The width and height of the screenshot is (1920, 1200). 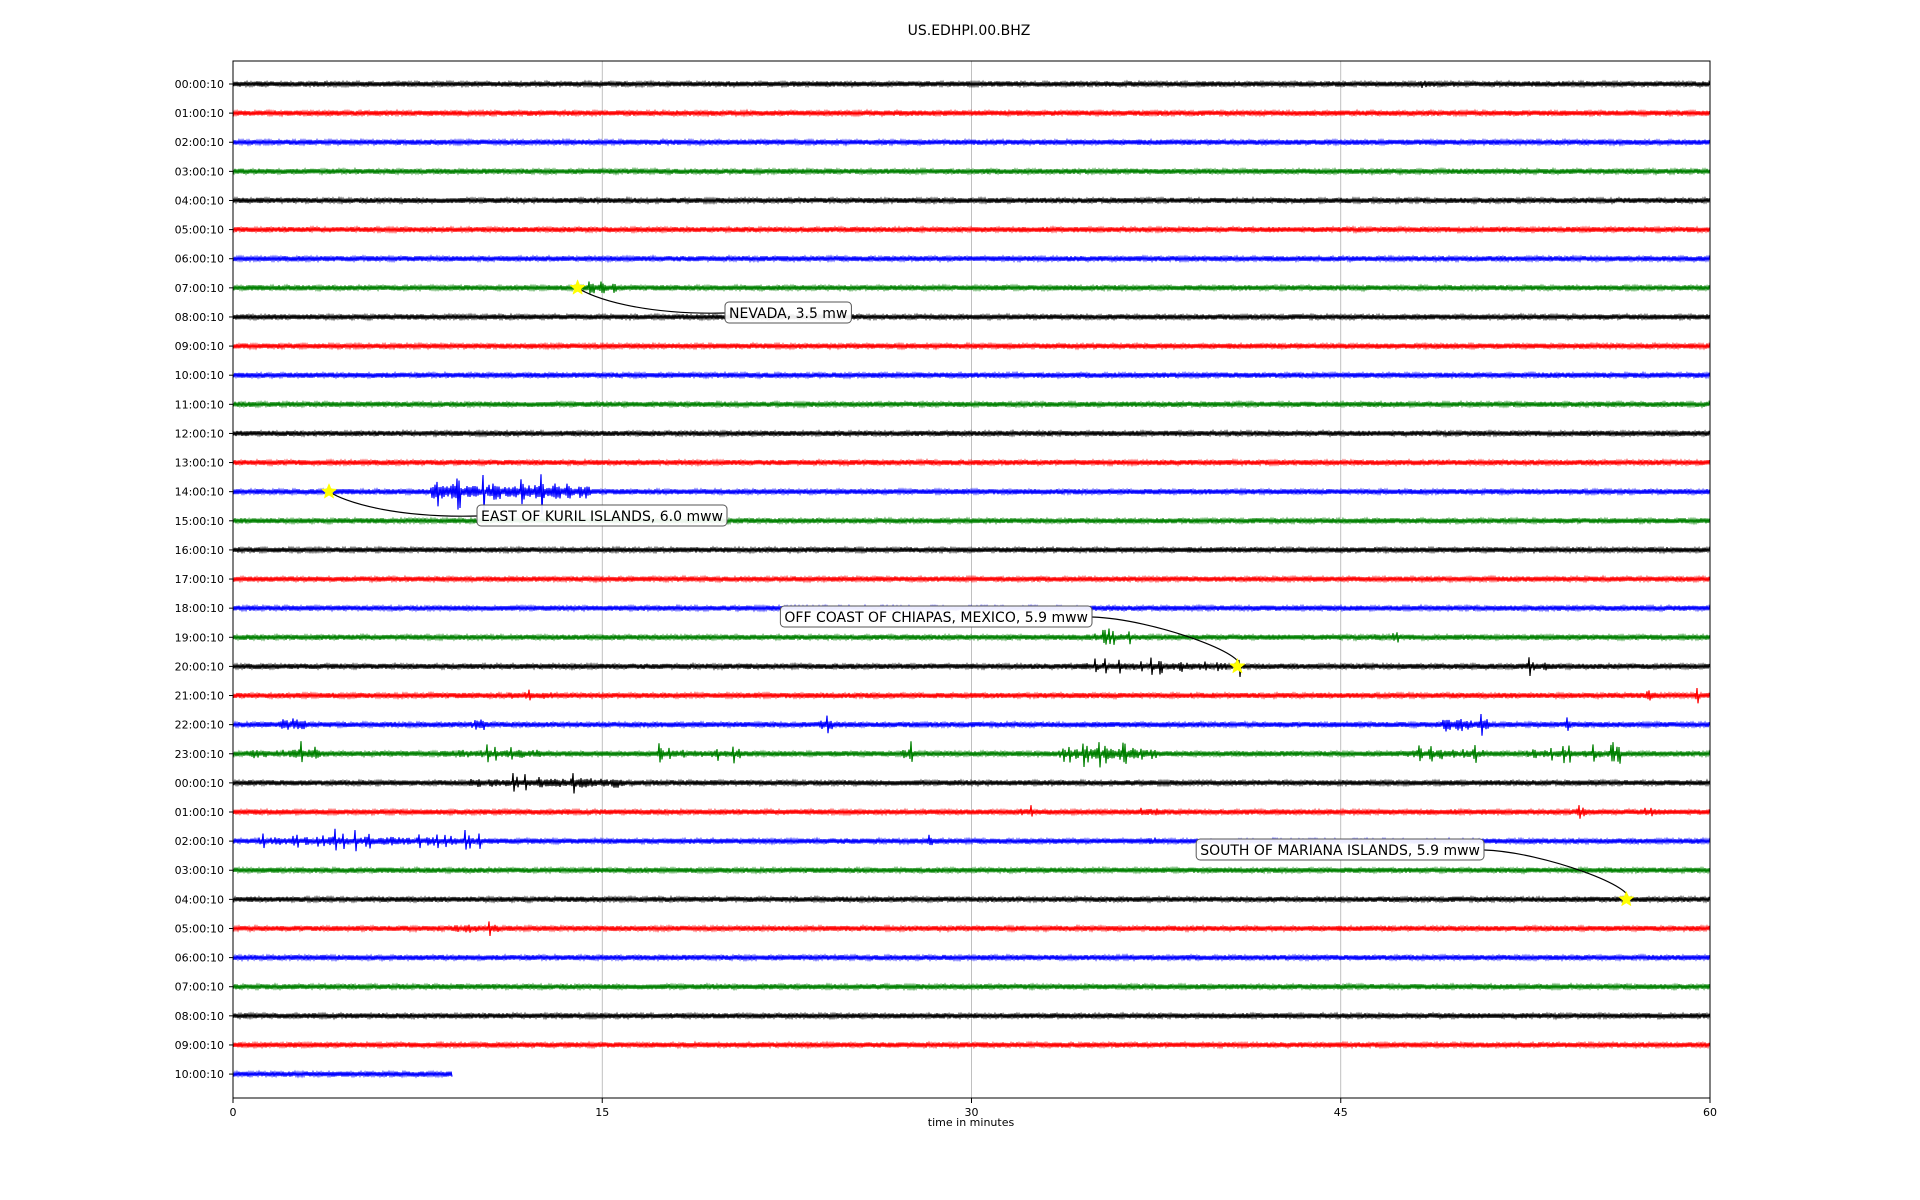 I want to click on y-tick-label: 15:00:10, so click(x=199, y=521).